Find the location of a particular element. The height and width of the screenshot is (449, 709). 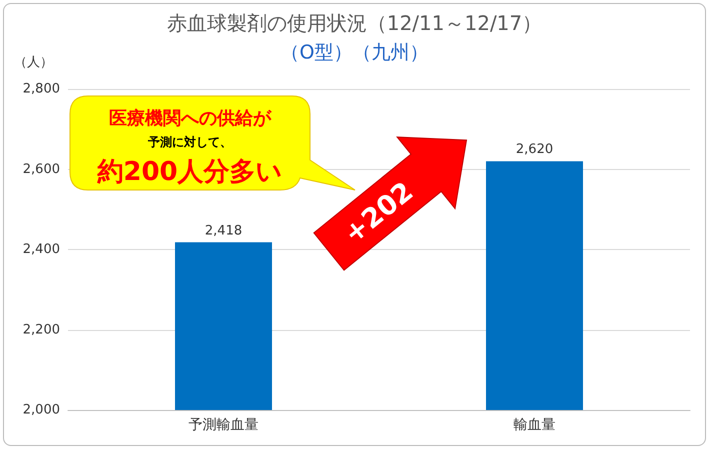

annotation: 医療機関への供給が is located at coordinates (190, 118).